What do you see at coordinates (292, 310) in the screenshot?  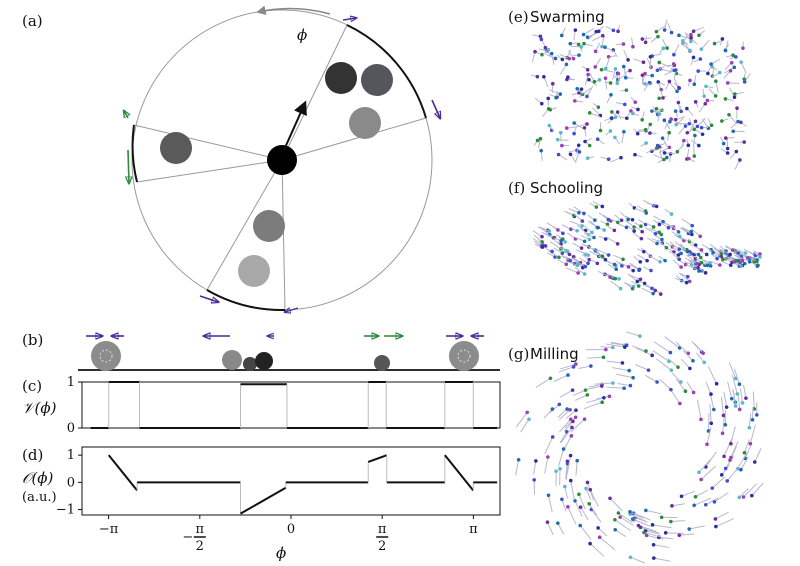 I see `edge-arrow-purple-bottom-right` at bounding box center [292, 310].